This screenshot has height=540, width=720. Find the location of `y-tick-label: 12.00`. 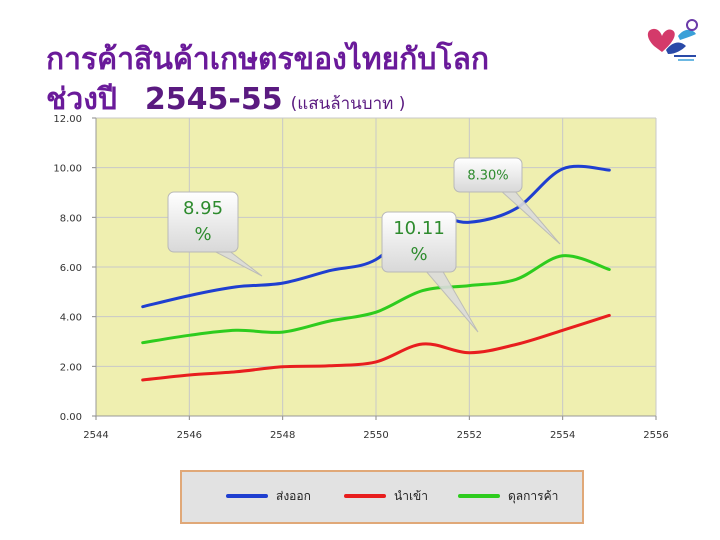

y-tick-label: 12.00 is located at coordinates (67, 119).